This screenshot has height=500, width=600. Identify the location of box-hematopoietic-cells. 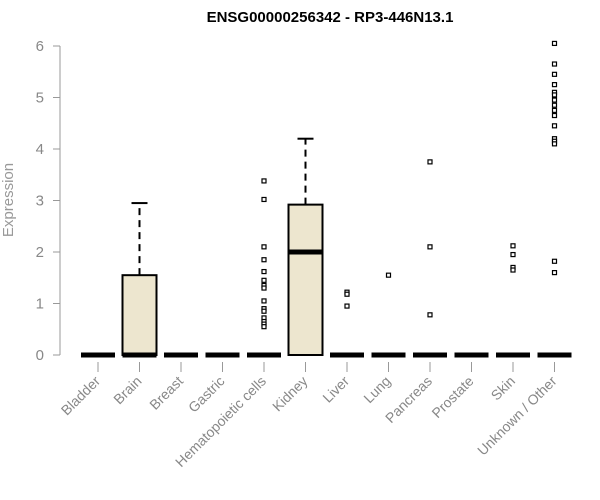
(264, 268).